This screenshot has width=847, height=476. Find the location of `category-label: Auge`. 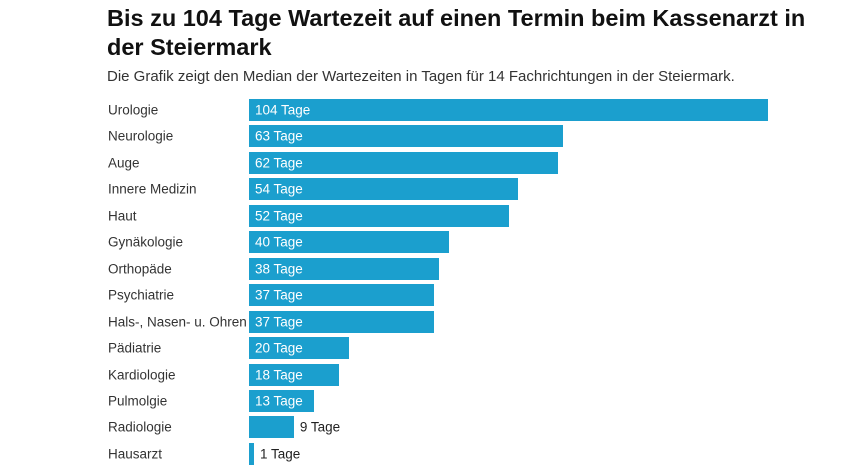

category-label: Auge is located at coordinates (124, 163).